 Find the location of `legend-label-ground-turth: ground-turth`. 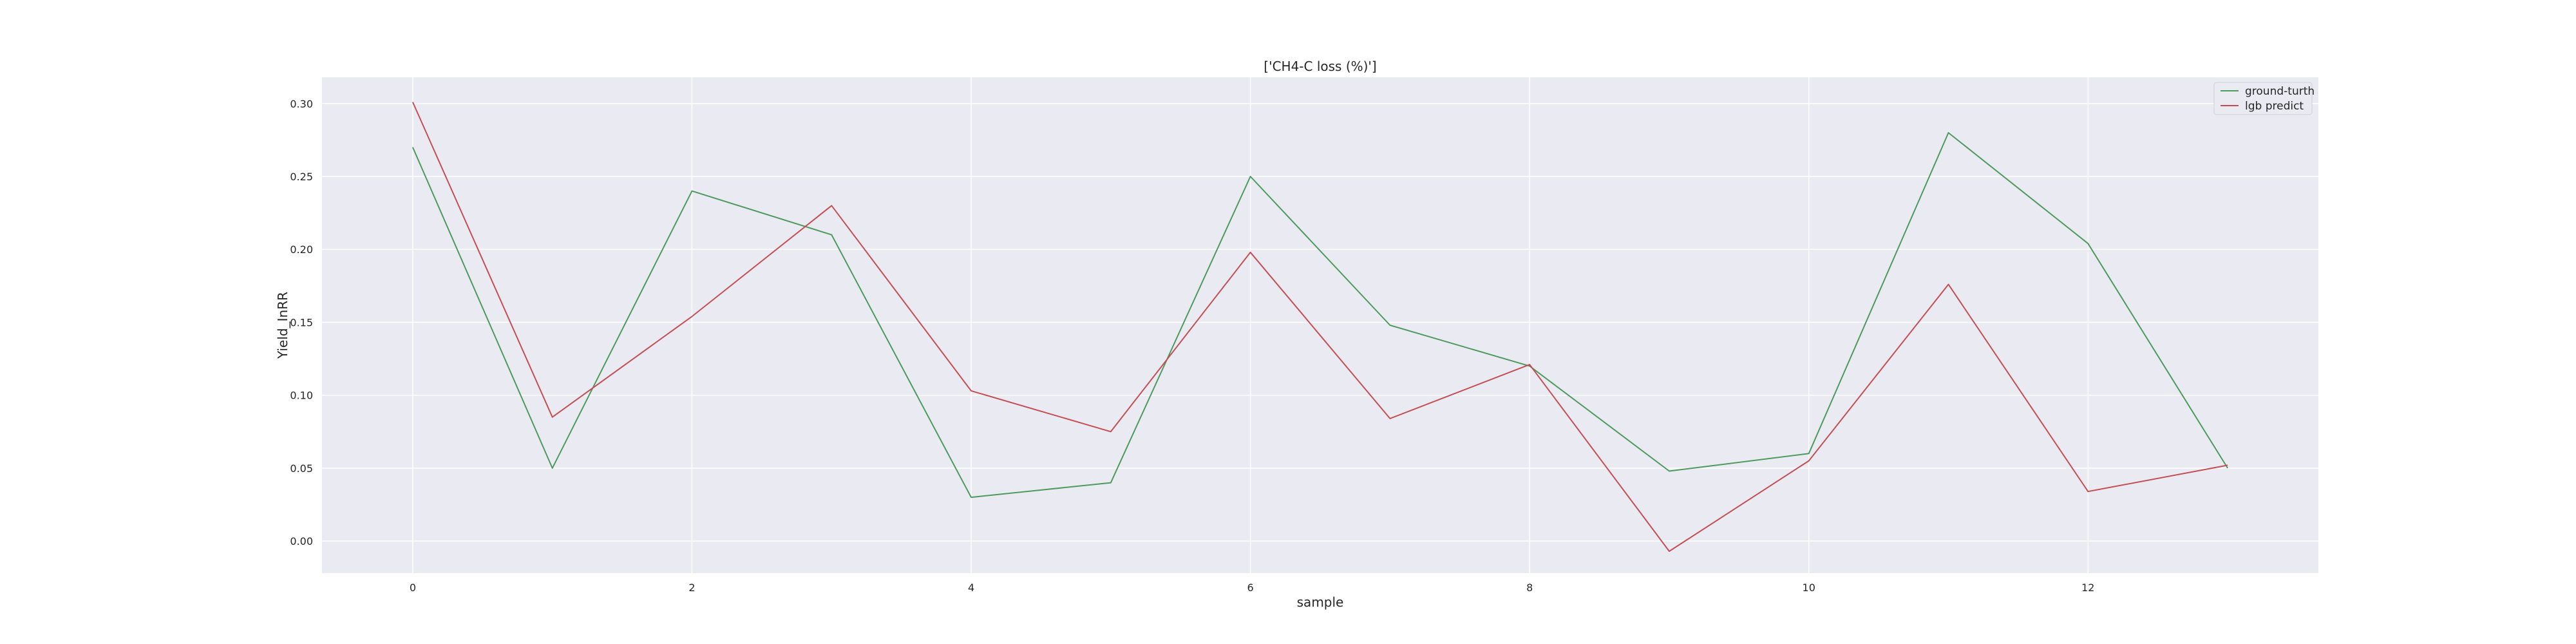

legend-label-ground-turth: ground-turth is located at coordinates (2280, 92).